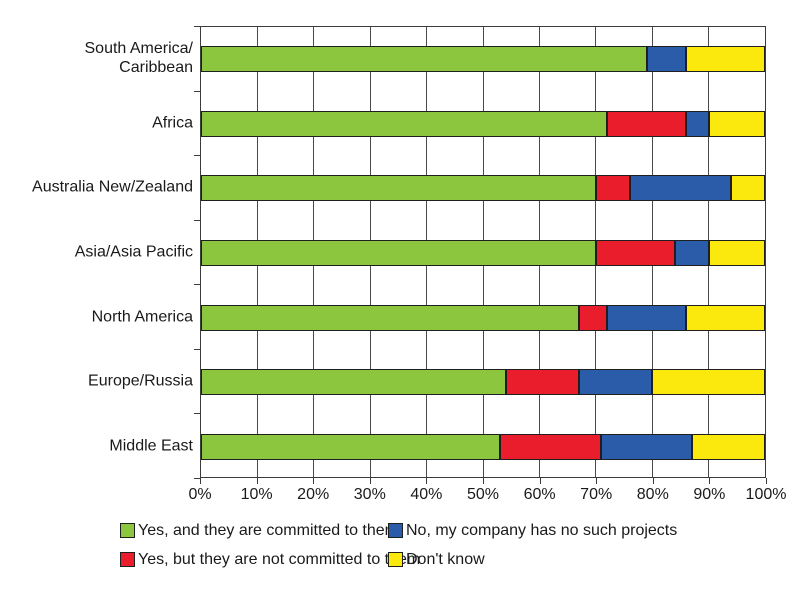 Image resolution: width=800 pixels, height=592 pixels. Describe the element at coordinates (279, 559) in the screenshot. I see `legend-label: Yes, but they are not committed to them` at that location.